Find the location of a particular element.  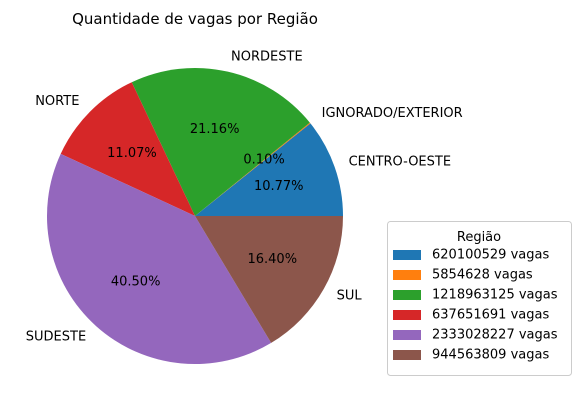

slice-label: SUL is located at coordinates (350, 296).